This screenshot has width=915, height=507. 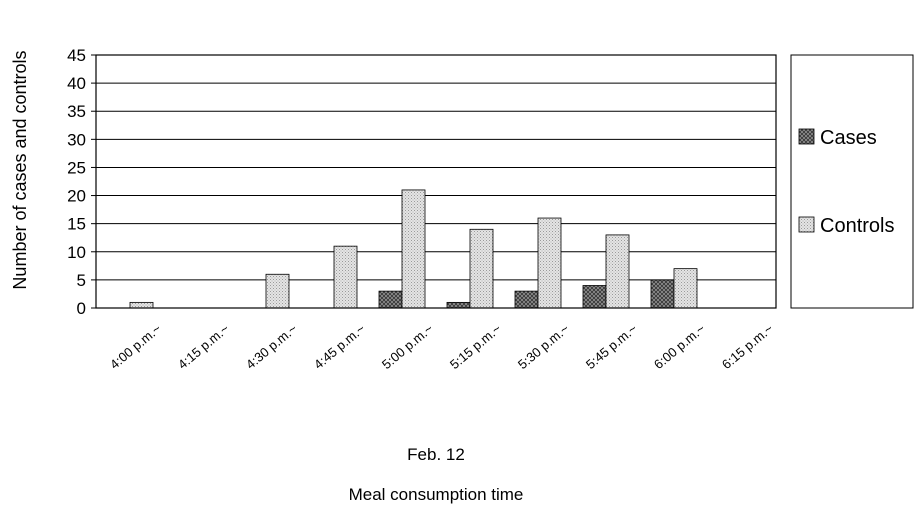 I want to click on legend-swatch-controls, so click(x=806, y=224).